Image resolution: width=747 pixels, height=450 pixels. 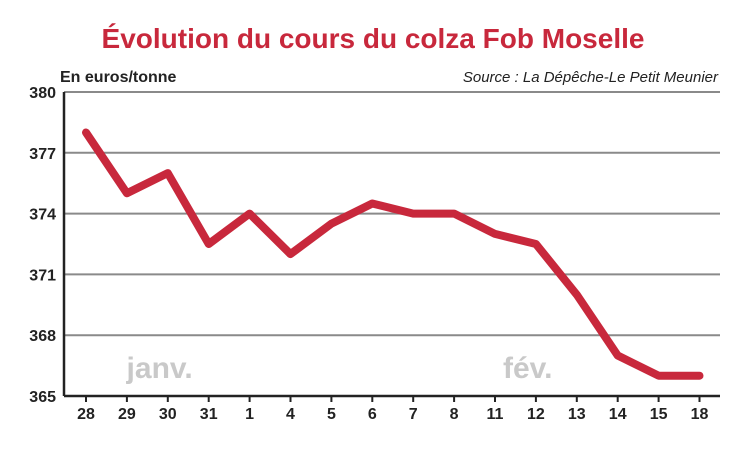 I want to click on y-tick-label-368: 368, so click(x=42, y=336).